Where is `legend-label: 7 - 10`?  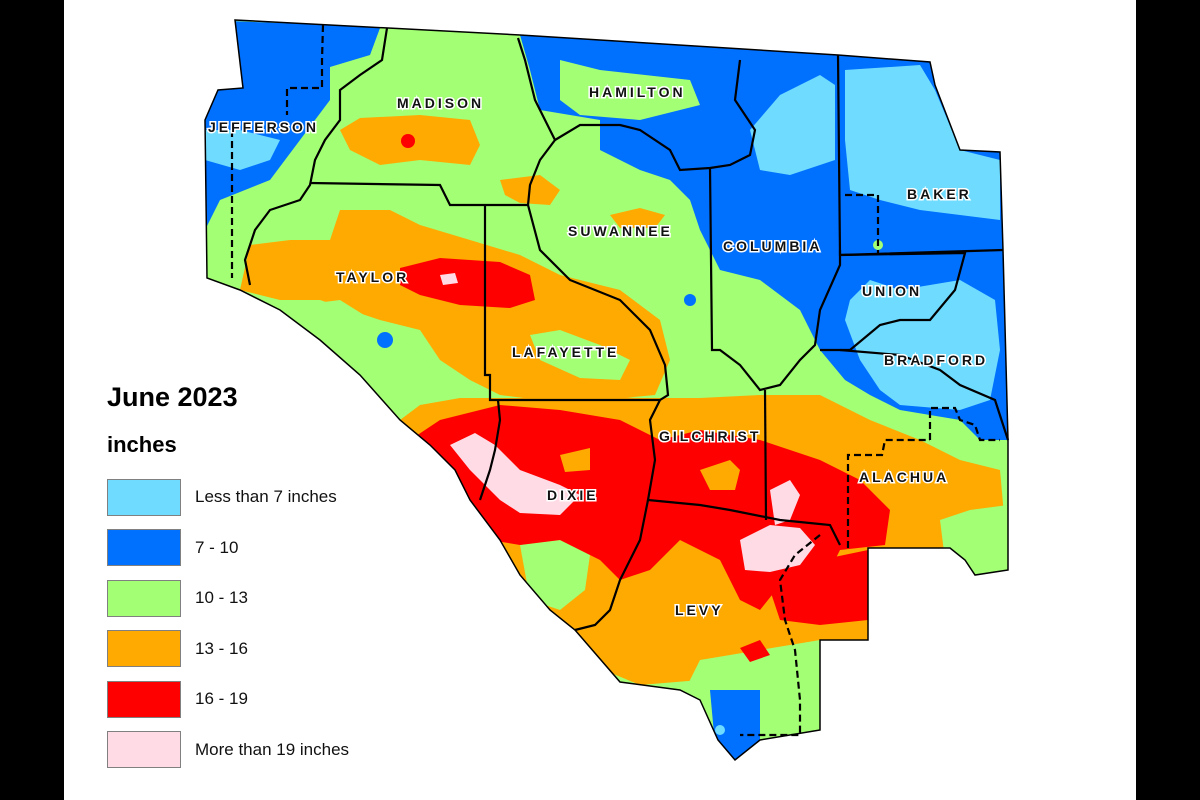
legend-label: 7 - 10 is located at coordinates (217, 547).